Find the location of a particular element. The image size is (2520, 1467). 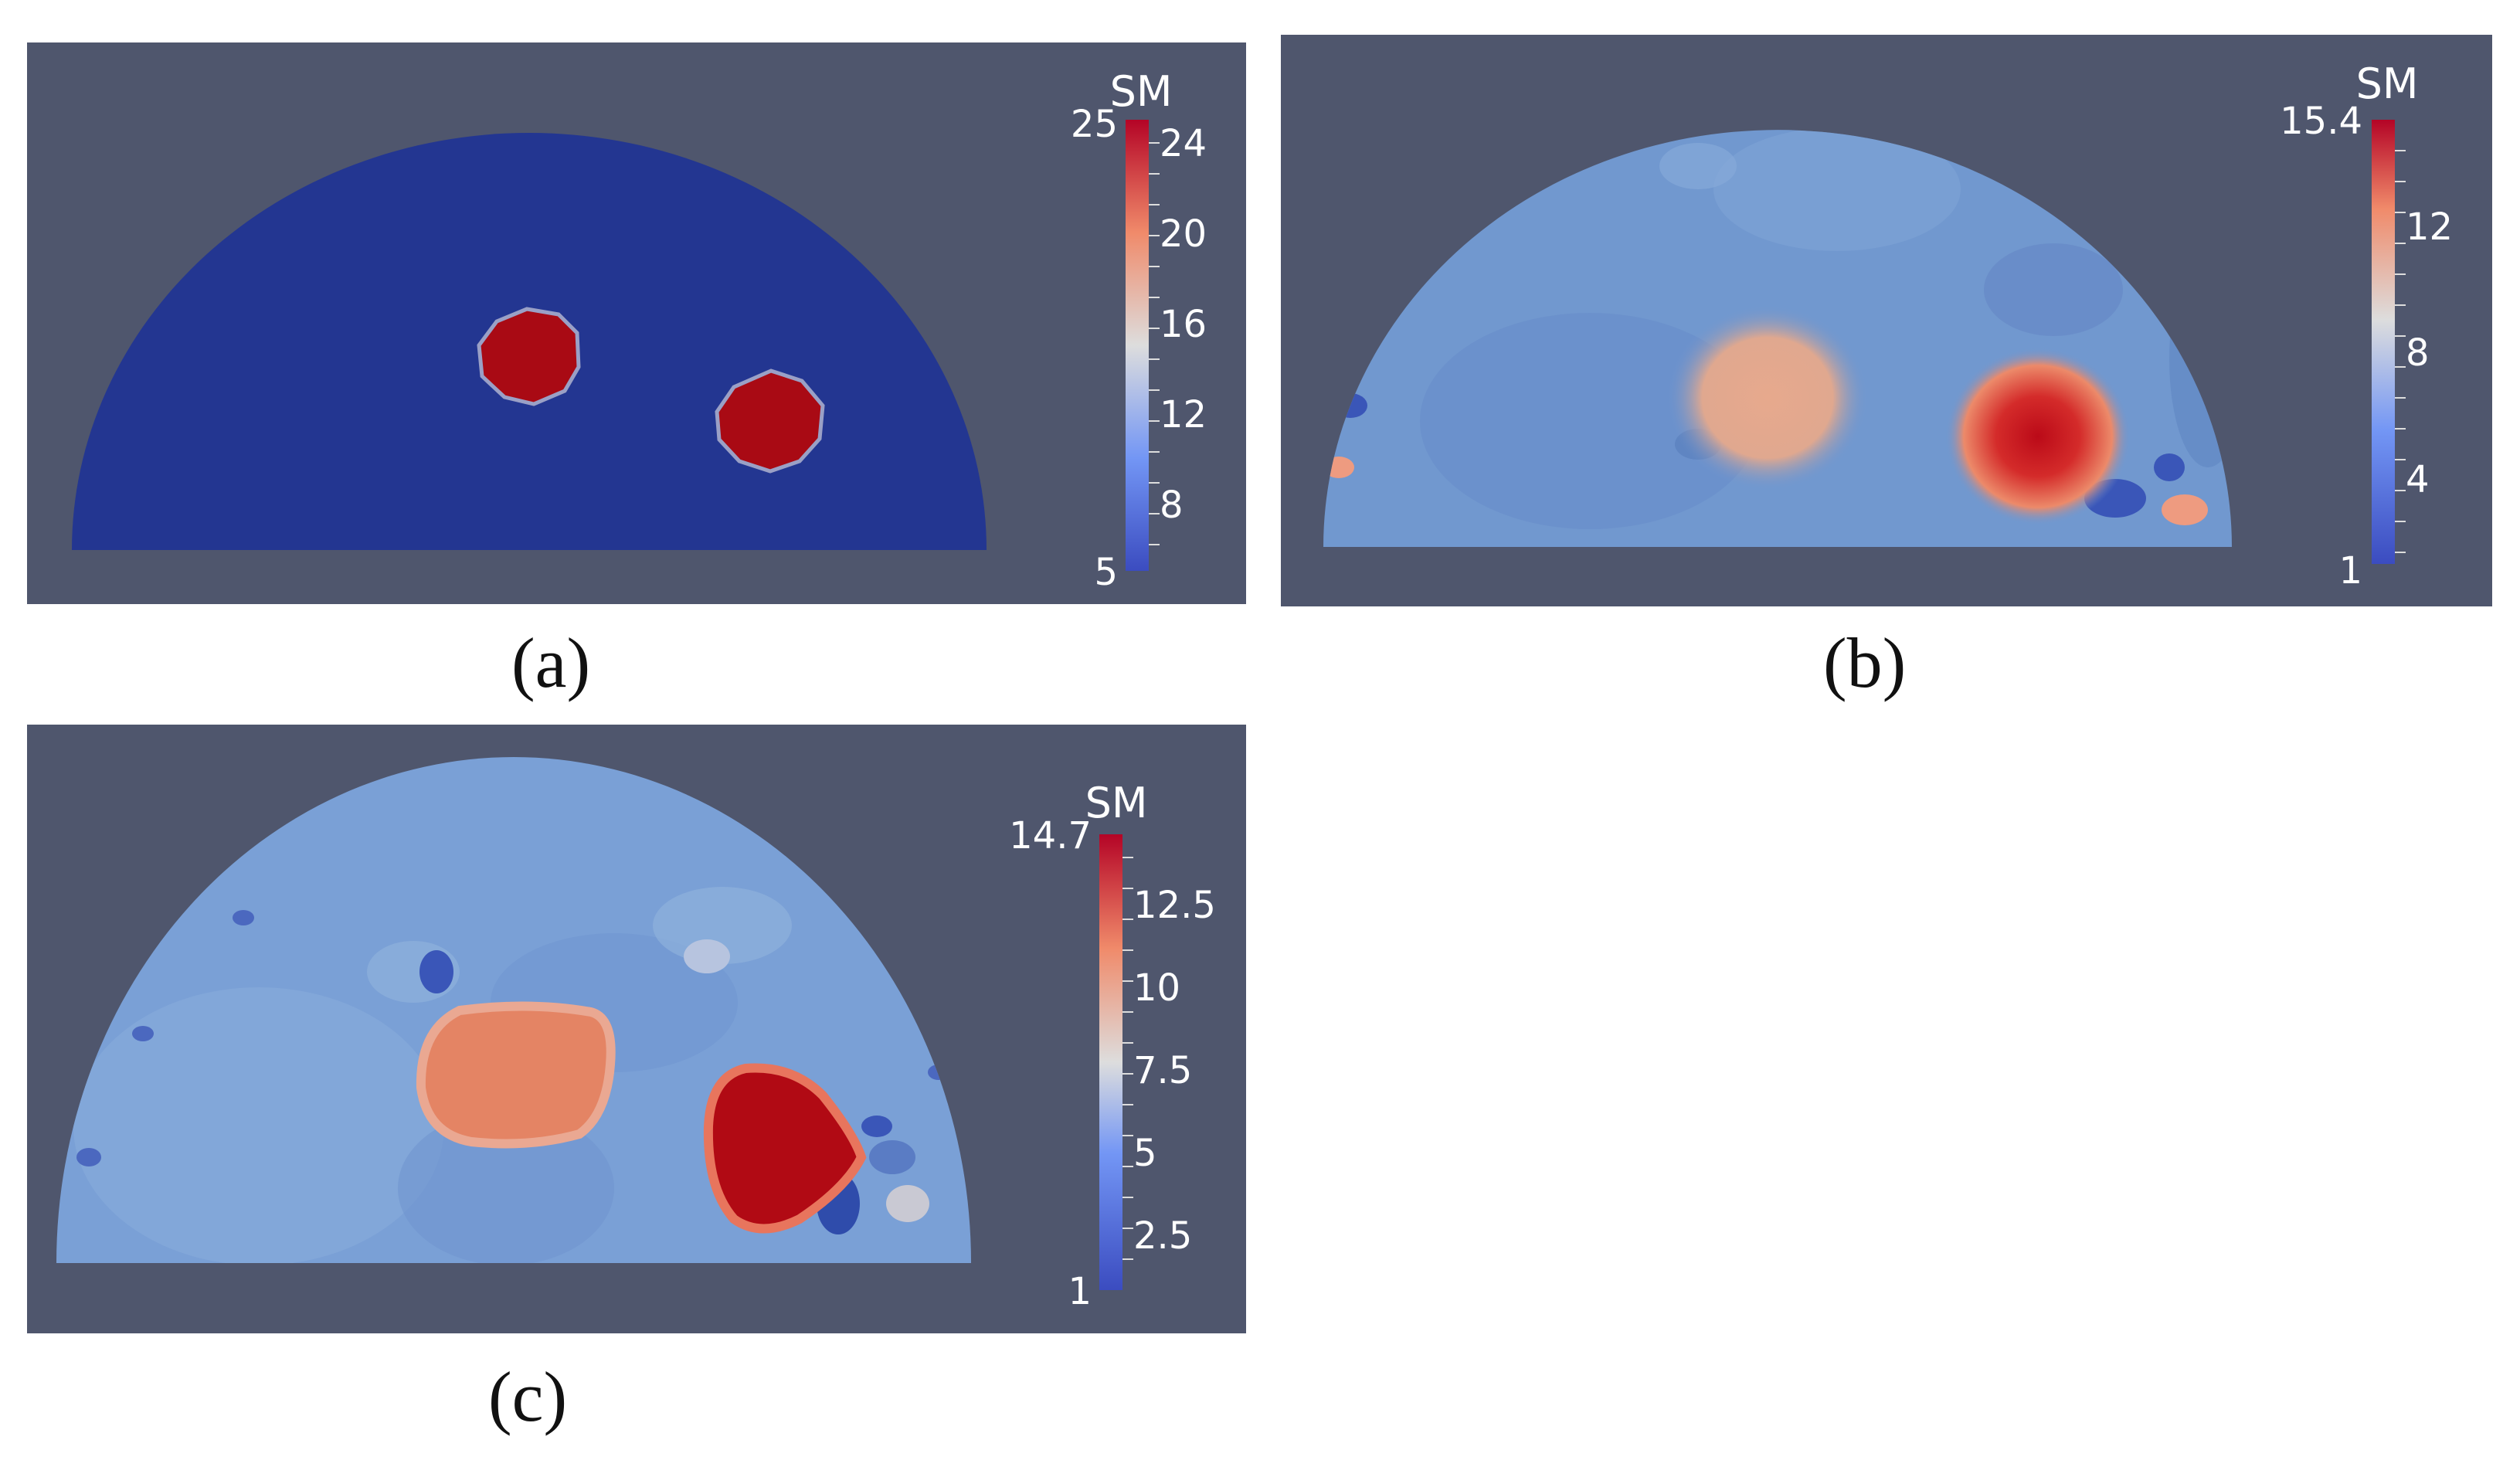

recovered-inclusion-right is located at coordinates (785, 1148).